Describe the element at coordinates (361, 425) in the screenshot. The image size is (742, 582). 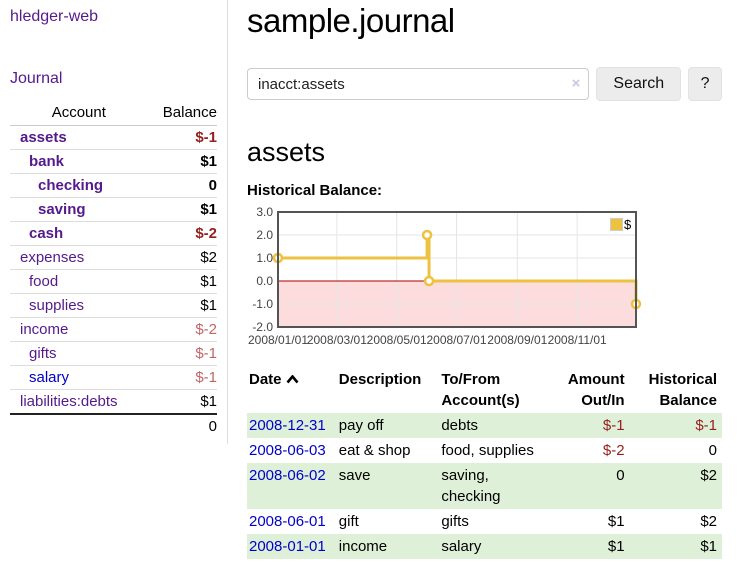
I see `transaction-description: pay off` at that location.